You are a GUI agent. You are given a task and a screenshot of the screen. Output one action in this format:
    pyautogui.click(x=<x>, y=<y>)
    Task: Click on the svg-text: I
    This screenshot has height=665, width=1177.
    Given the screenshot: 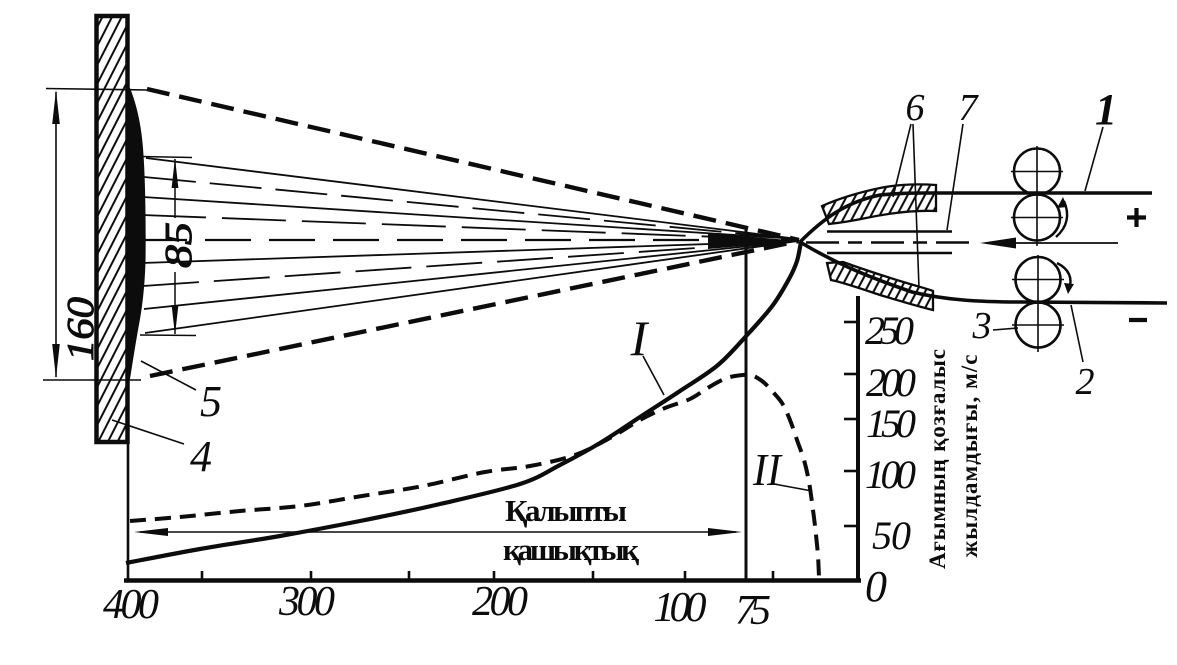 What is the action you would take?
    pyautogui.click(x=640, y=338)
    